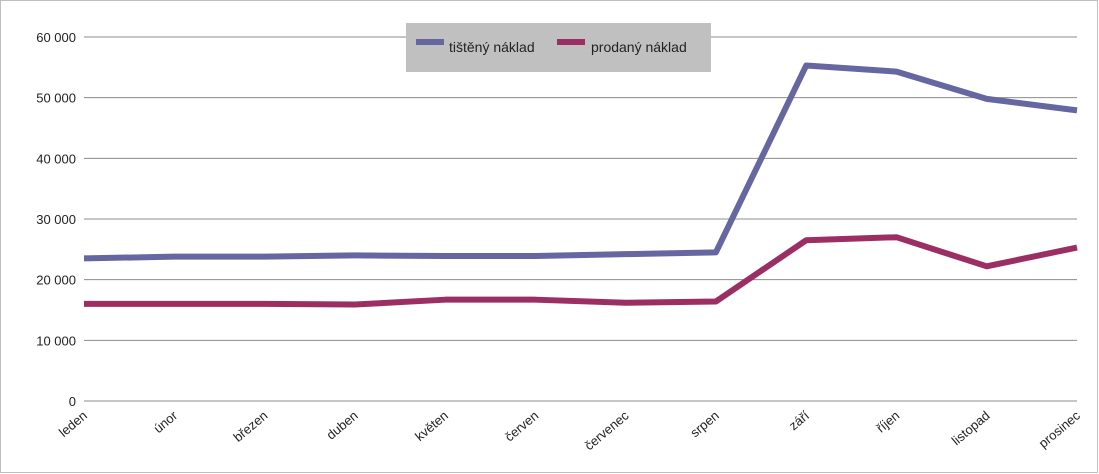  I want to click on legend-label-0: tištěný náklad, so click(492, 47).